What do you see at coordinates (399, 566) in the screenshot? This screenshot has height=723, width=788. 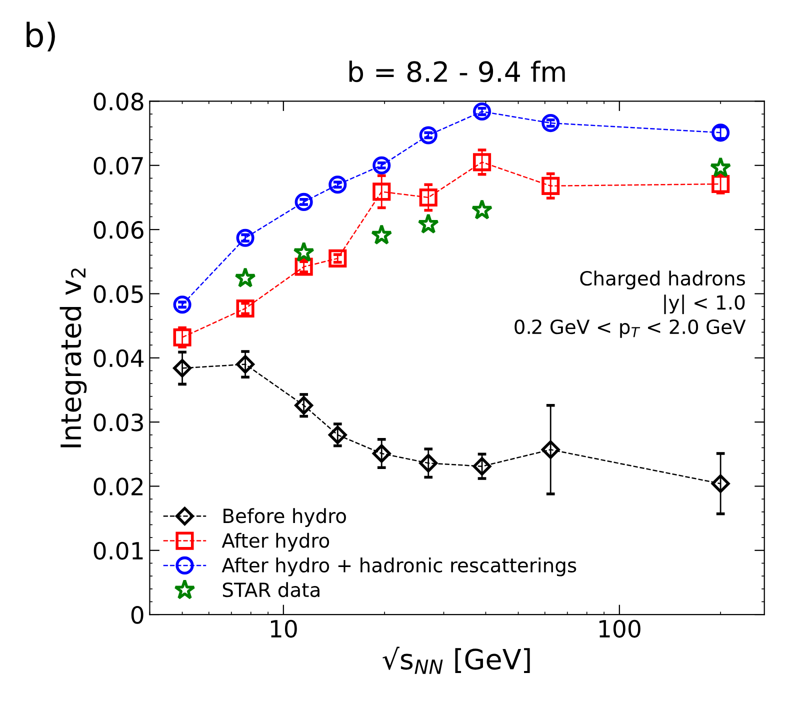 I see `legend-label: After hydro + hadronic rescatterings` at bounding box center [399, 566].